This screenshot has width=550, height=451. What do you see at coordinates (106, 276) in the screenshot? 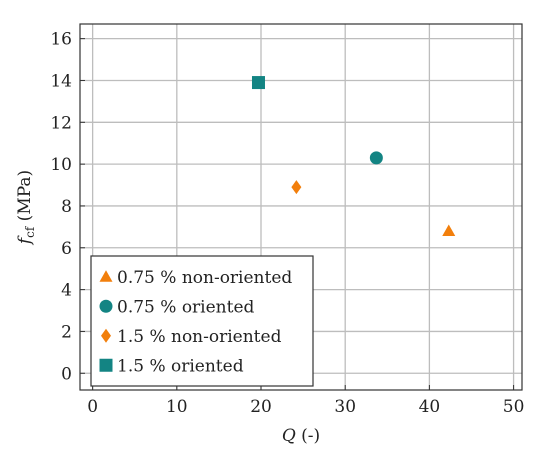
I see `legend-marker-triangle` at bounding box center [106, 276].